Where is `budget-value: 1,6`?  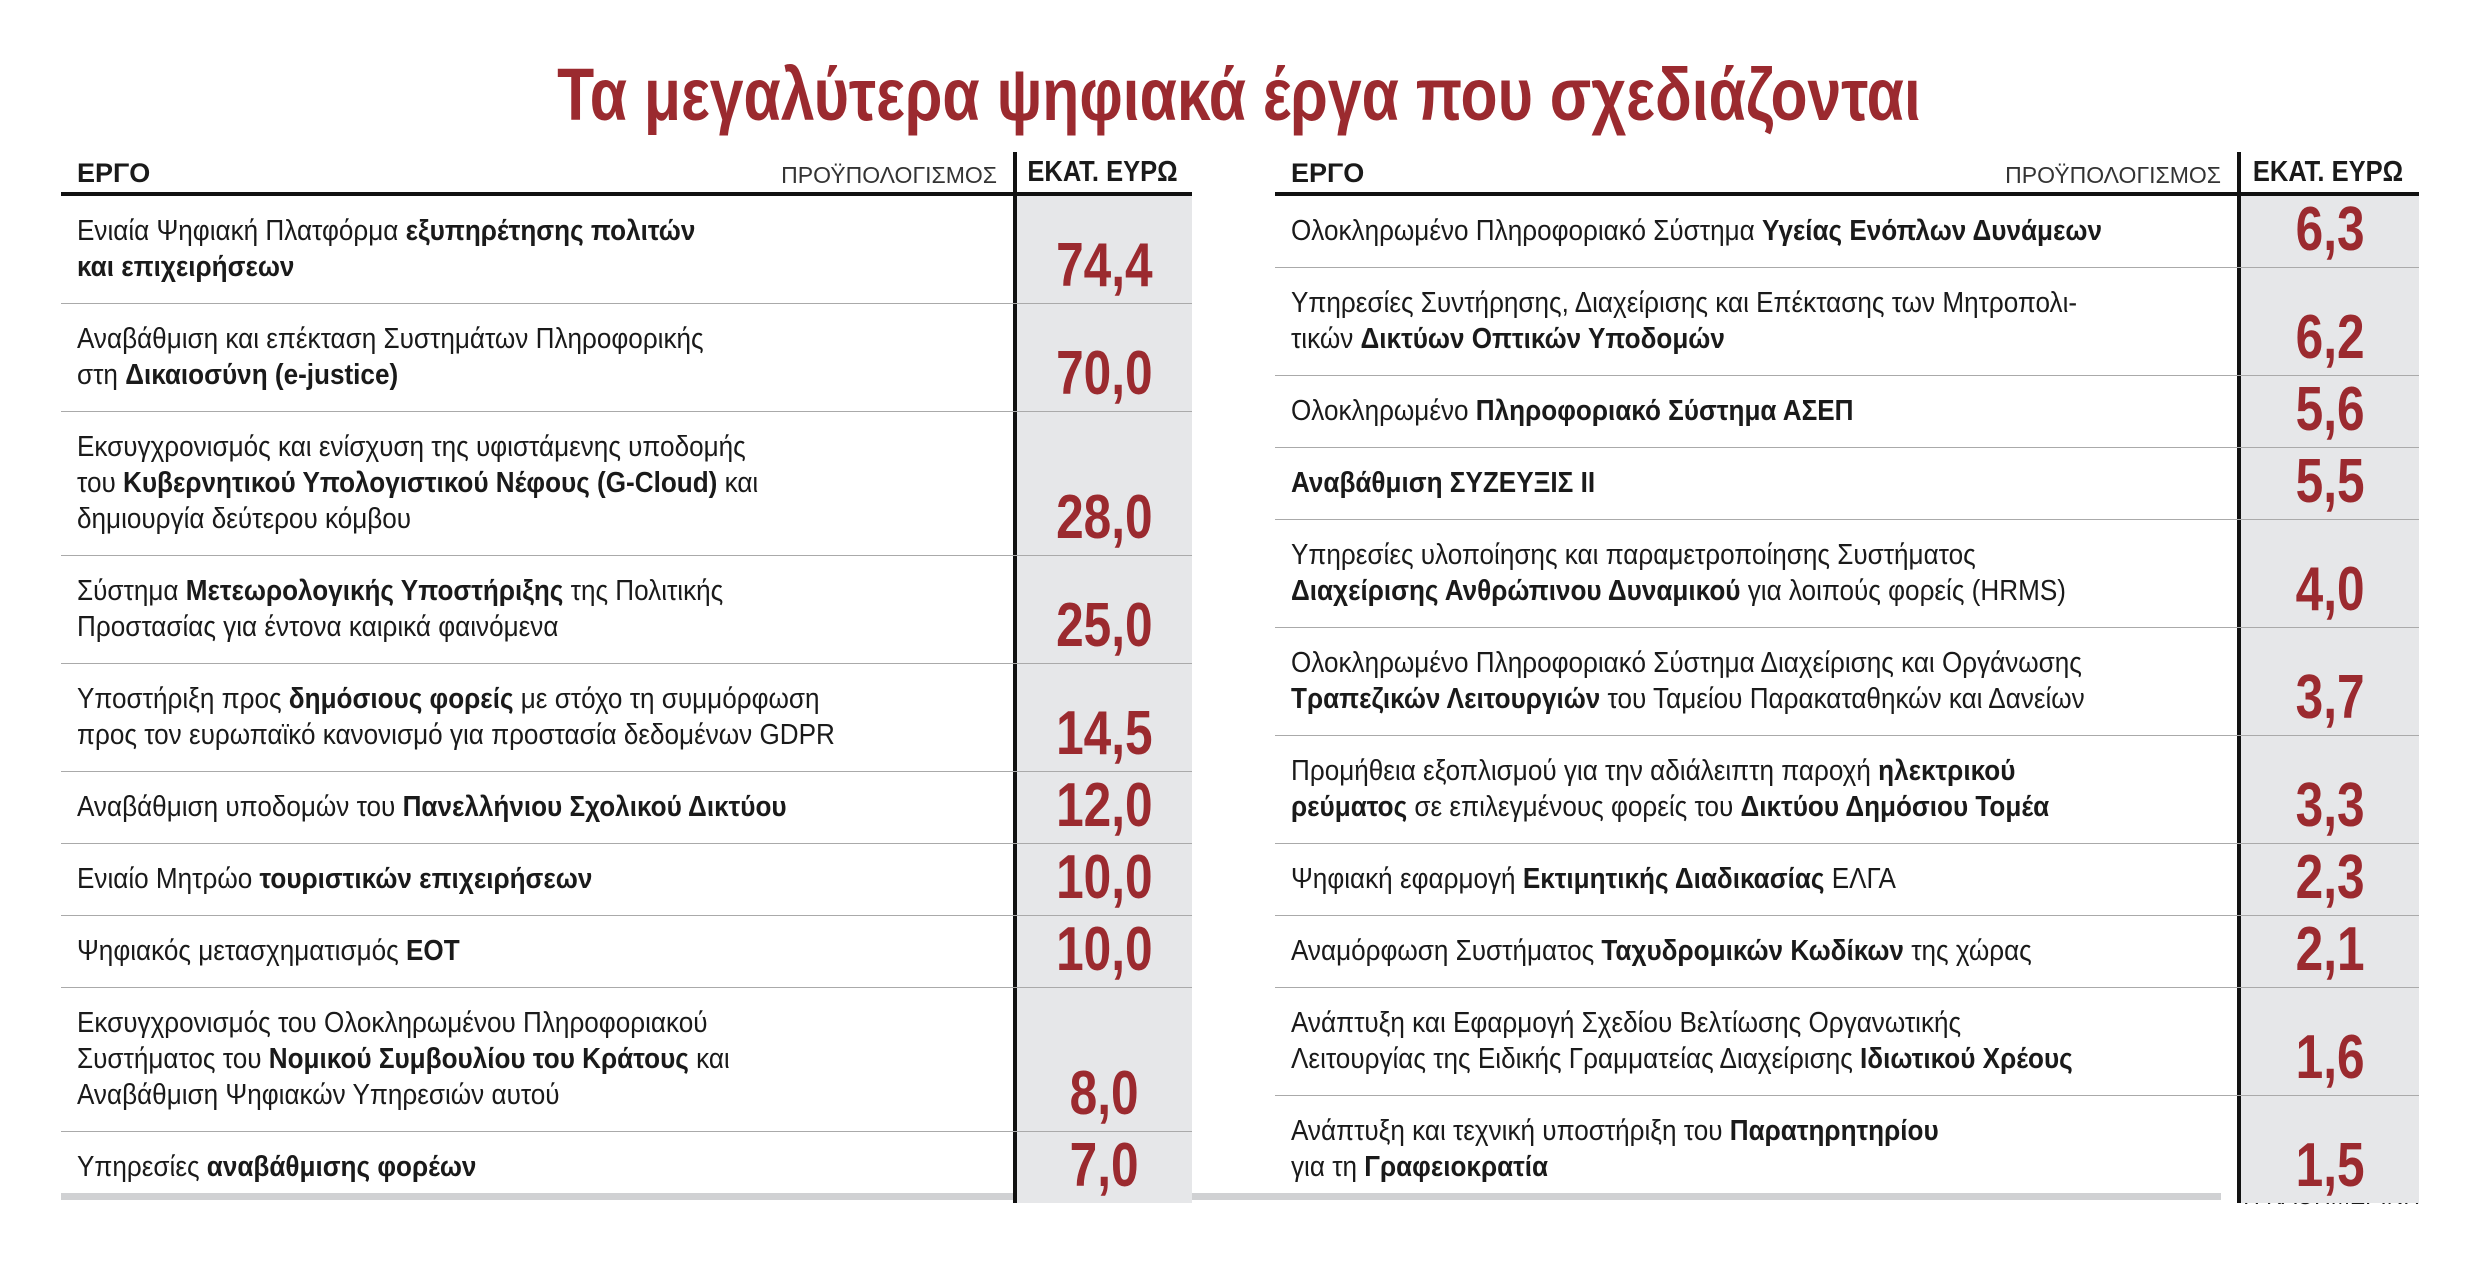 budget-value: 1,6 is located at coordinates (2330, 1057).